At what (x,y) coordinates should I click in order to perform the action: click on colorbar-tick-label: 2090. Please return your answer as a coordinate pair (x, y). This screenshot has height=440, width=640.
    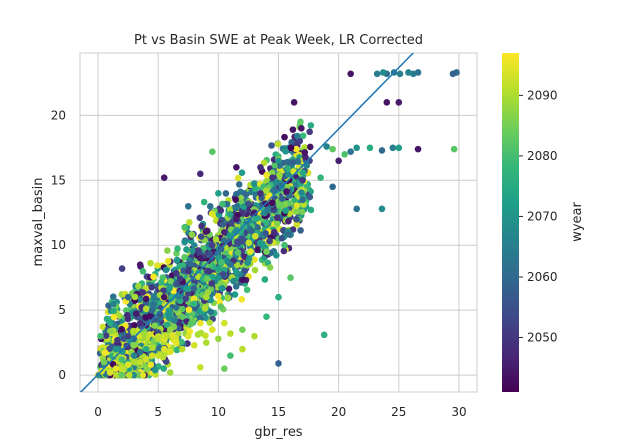
    Looking at the image, I should click on (542, 95).